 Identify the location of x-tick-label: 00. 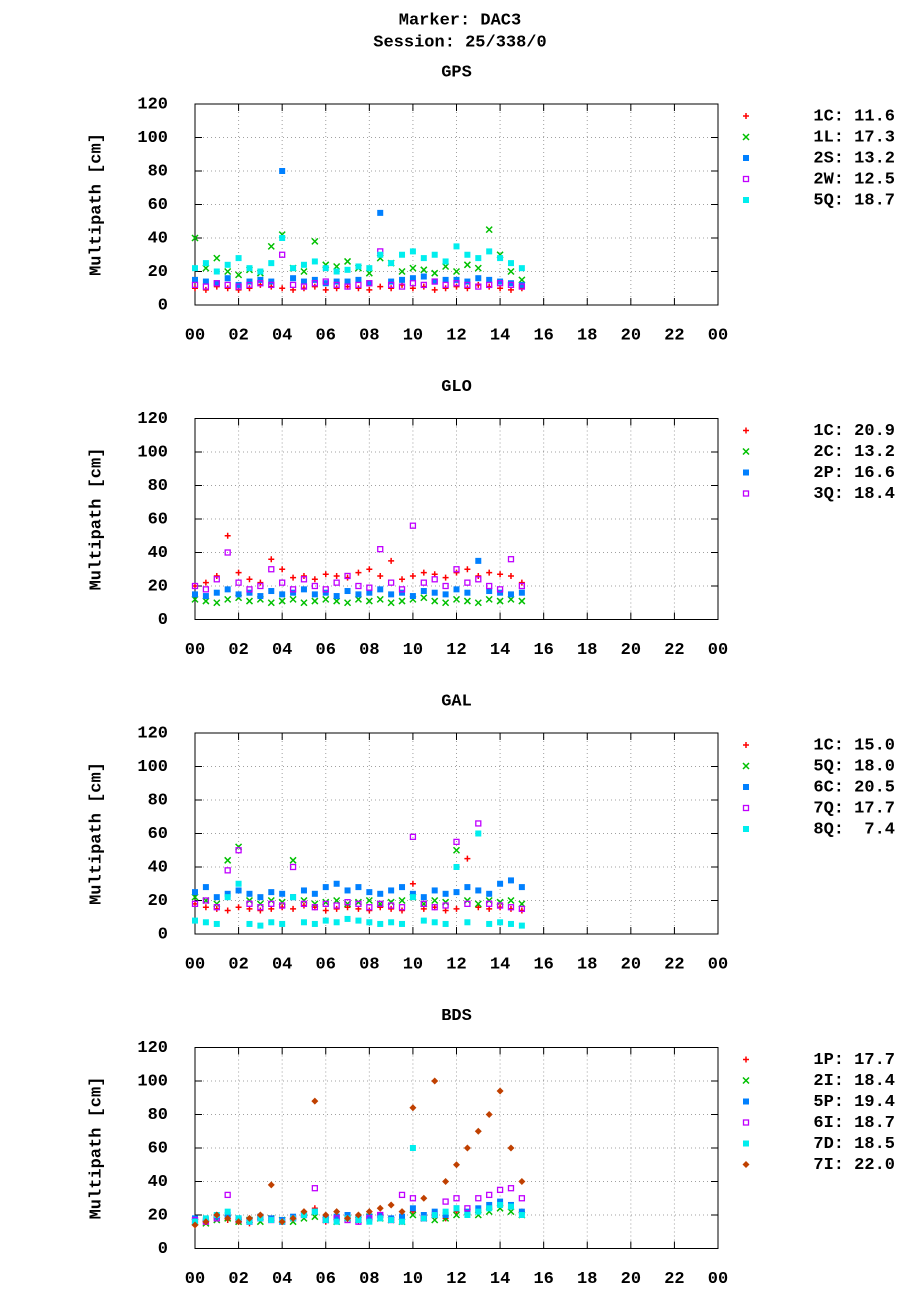
(195, 1279).